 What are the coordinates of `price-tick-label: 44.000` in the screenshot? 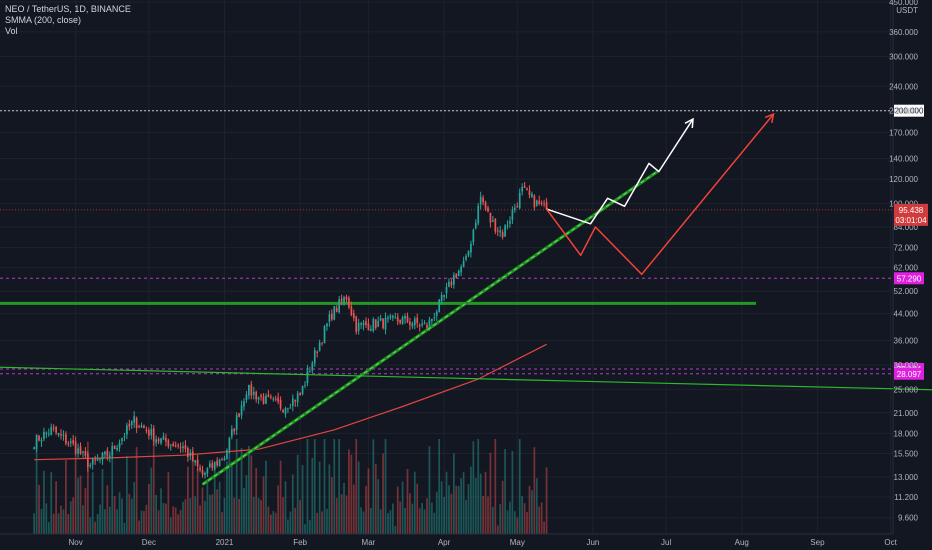 It's located at (906, 314).